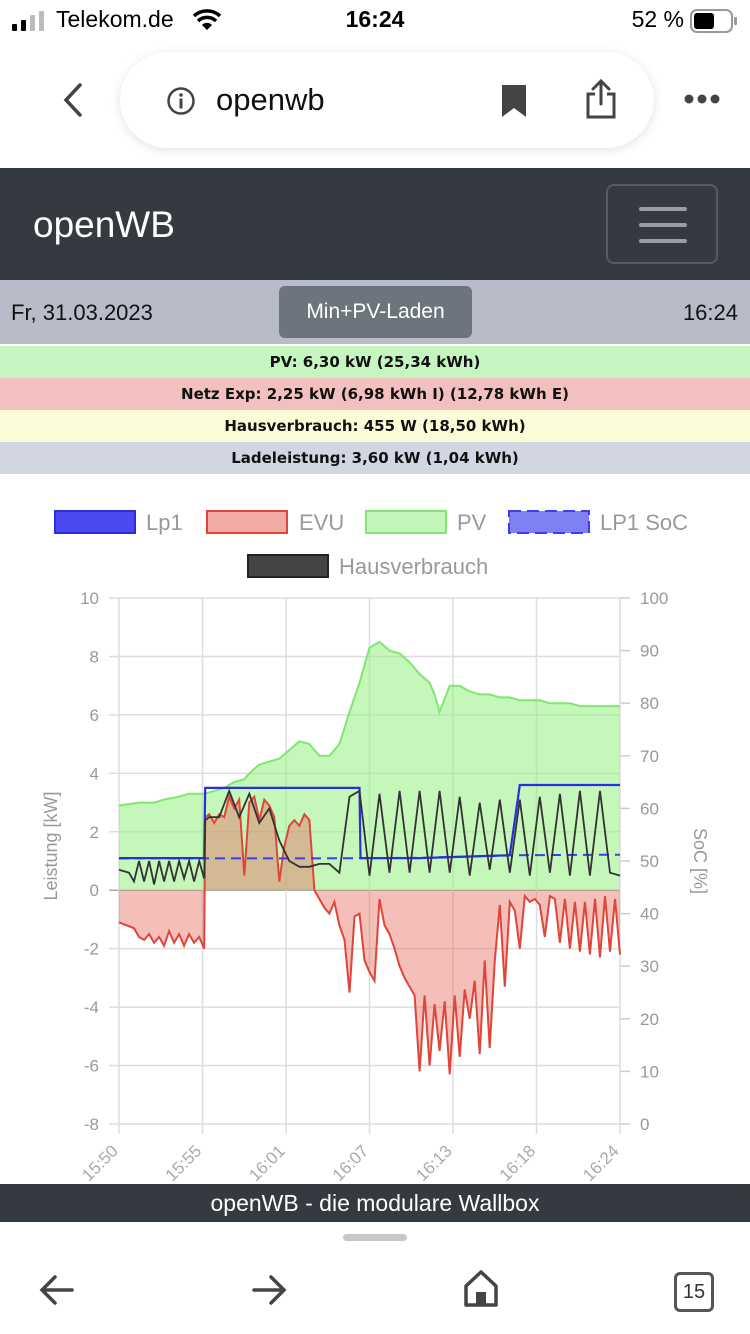 The height and width of the screenshot is (1334, 750). What do you see at coordinates (270, 99) in the screenshot?
I see `url-text: openwb` at bounding box center [270, 99].